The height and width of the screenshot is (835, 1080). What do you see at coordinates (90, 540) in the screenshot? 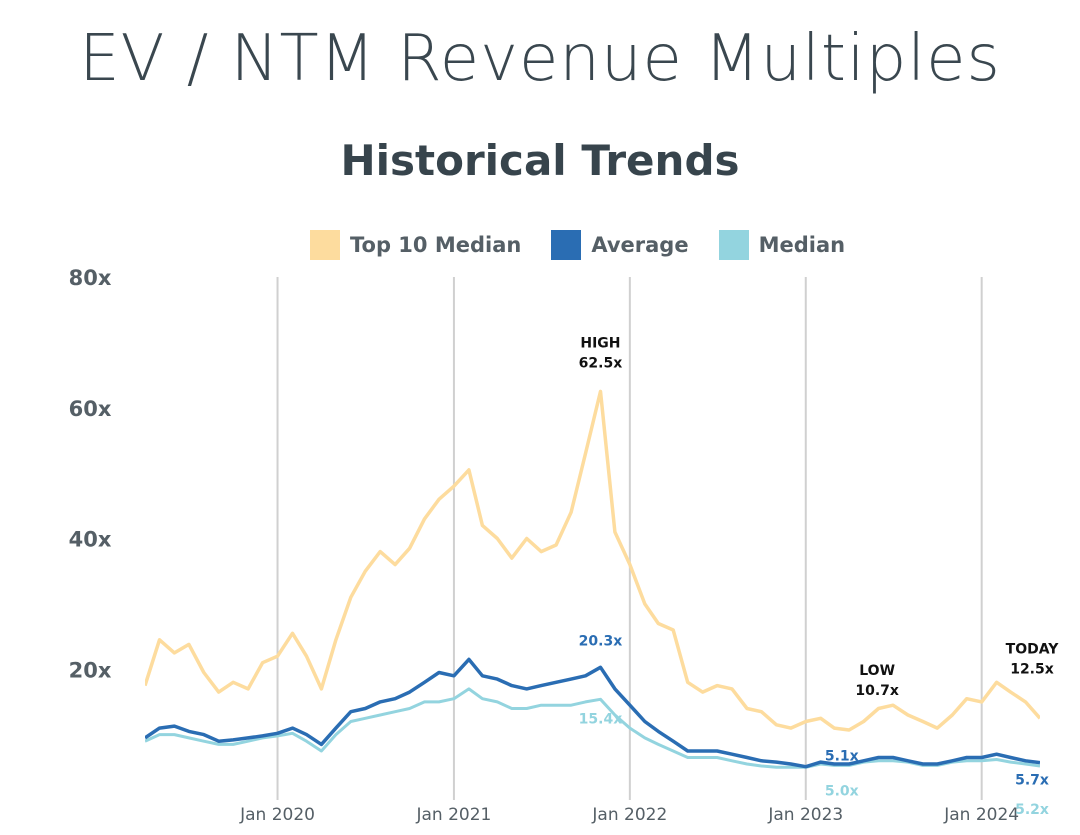
I see `y-tick-label: 40x` at bounding box center [90, 540].